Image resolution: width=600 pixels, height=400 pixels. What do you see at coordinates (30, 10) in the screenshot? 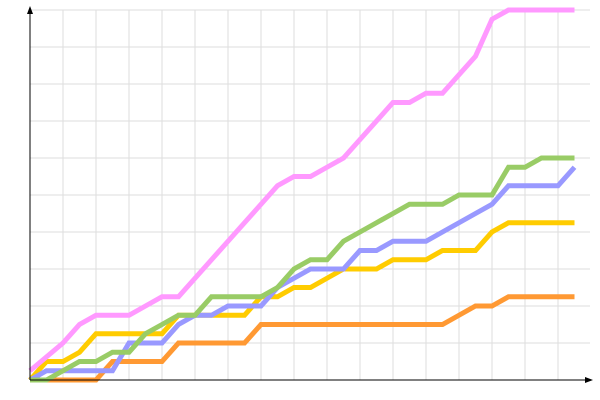
I see `y-axis-arrow` at bounding box center [30, 10].